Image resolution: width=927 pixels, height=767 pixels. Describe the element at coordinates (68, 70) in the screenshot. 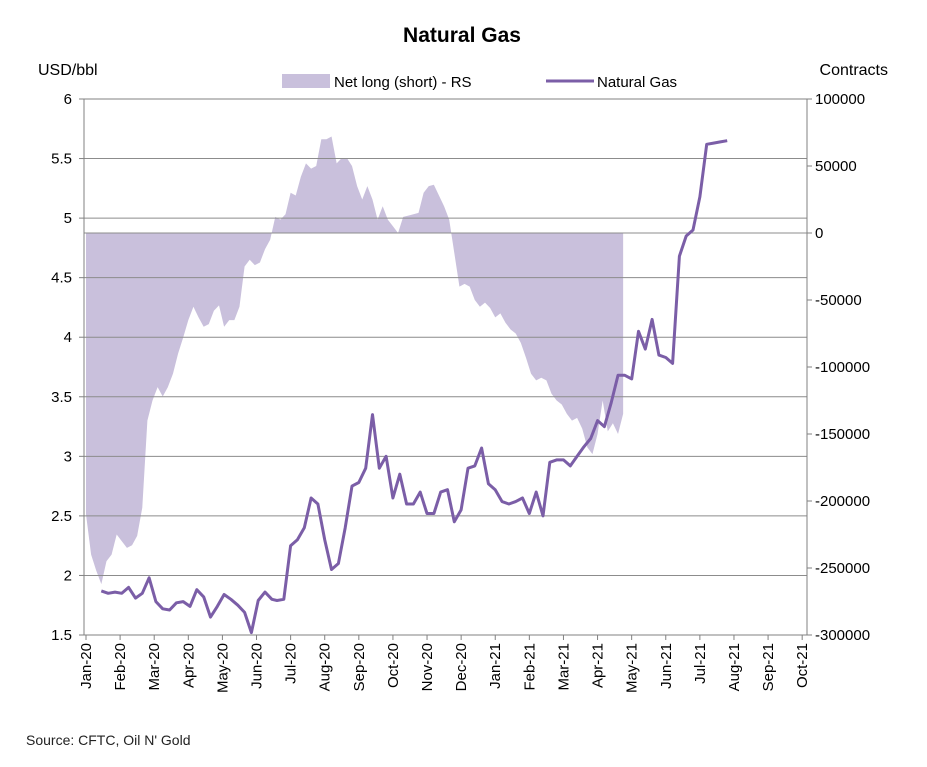

I see `y-axis-left-label: USD/bbl` at that location.